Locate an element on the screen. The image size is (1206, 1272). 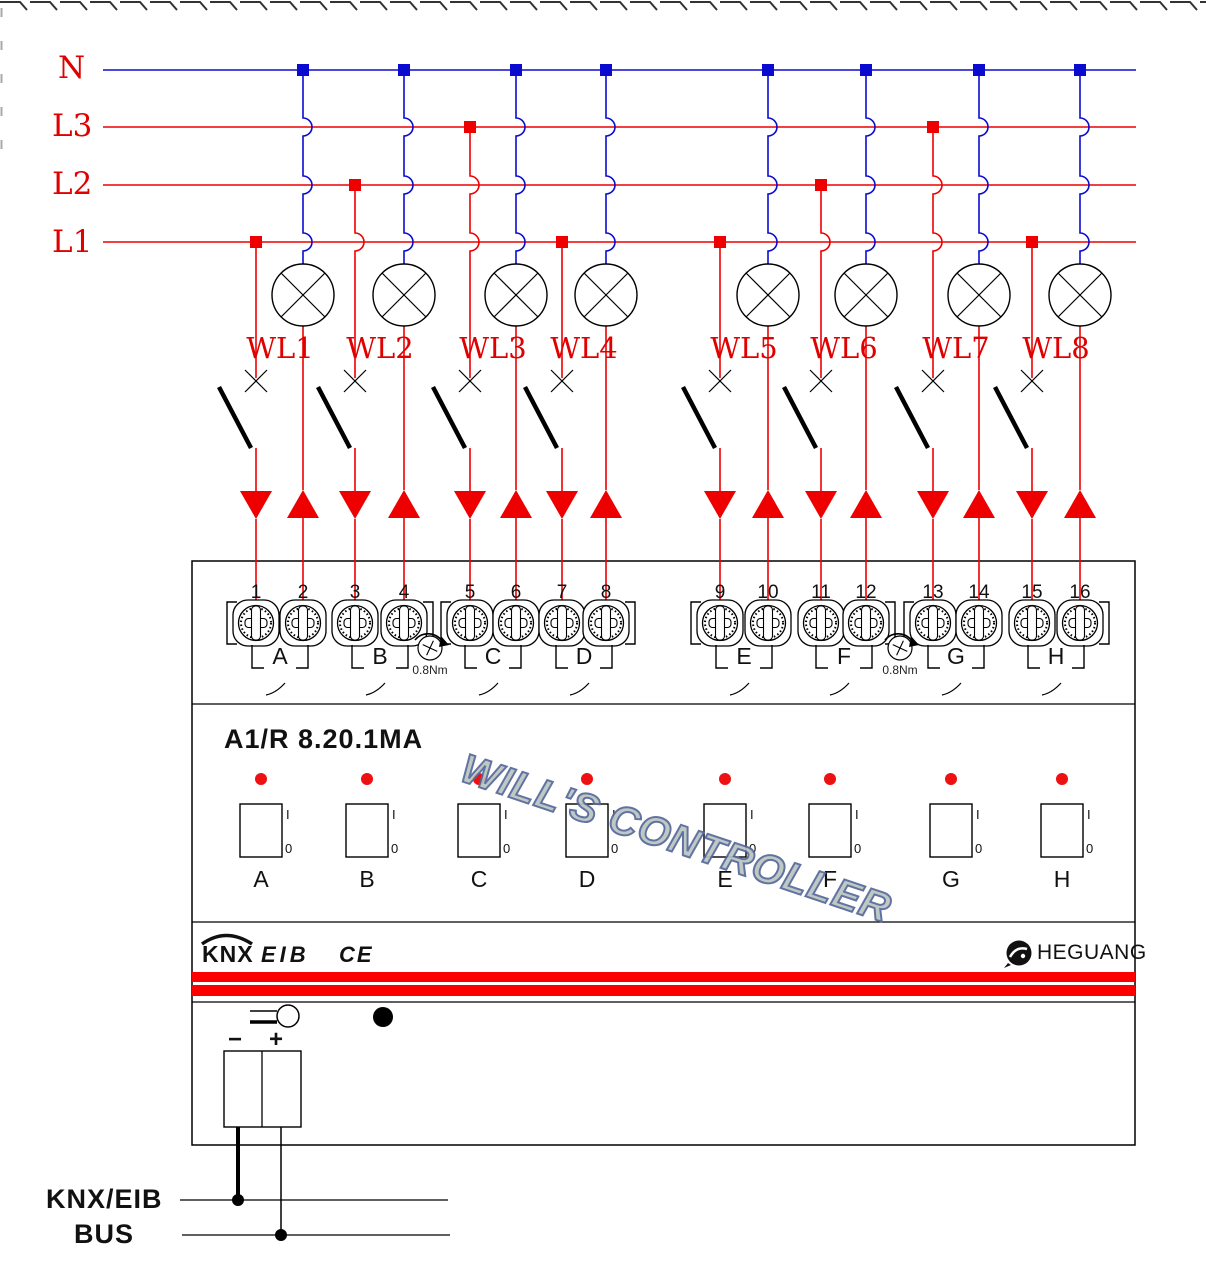
heguang-logo-icon is located at coordinates (1018, 954).